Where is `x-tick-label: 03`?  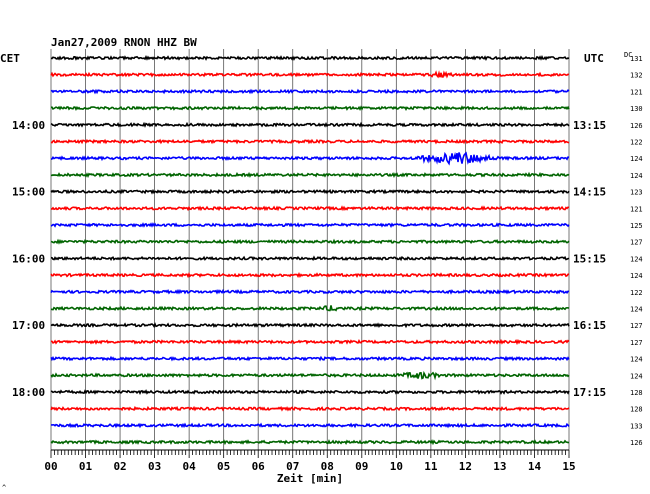 x-tick-label: 03 is located at coordinates (154, 466).